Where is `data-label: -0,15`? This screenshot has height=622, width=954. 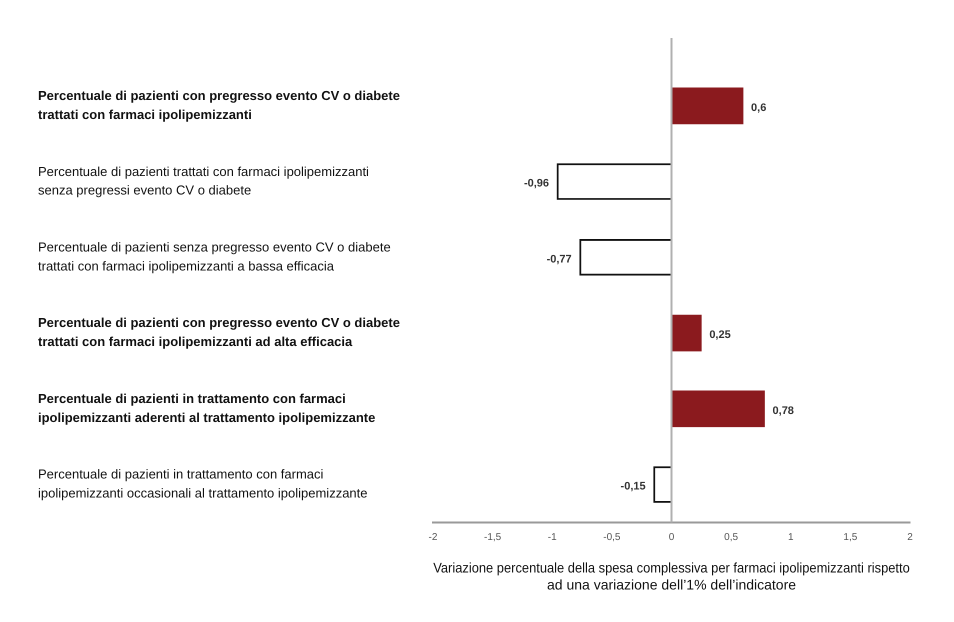 data-label: -0,15 is located at coordinates (633, 486).